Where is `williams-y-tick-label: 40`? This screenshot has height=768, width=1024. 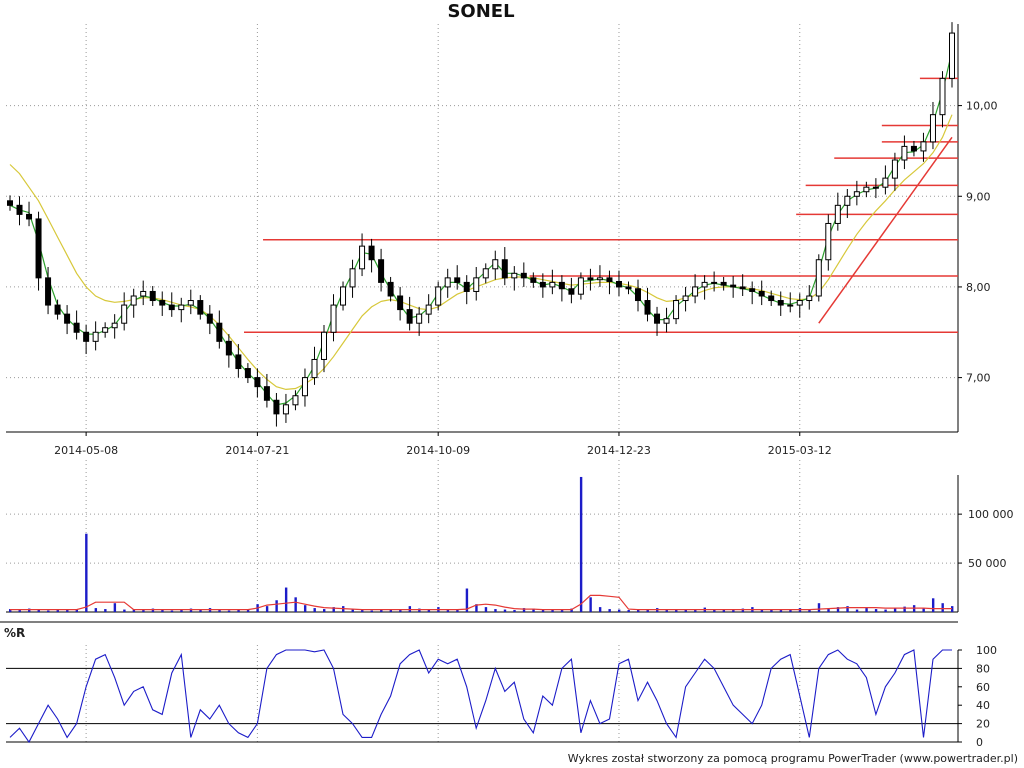
williams-y-tick-label: 40 is located at coordinates (983, 705).